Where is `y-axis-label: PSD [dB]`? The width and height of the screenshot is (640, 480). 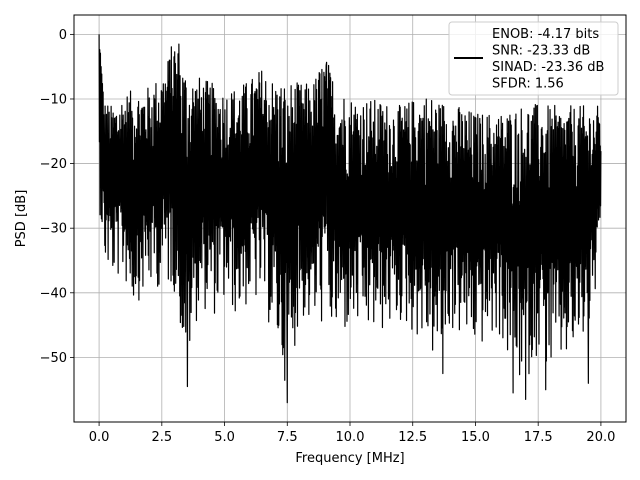 y-axis-label: PSD [dB] is located at coordinates (21, 219).